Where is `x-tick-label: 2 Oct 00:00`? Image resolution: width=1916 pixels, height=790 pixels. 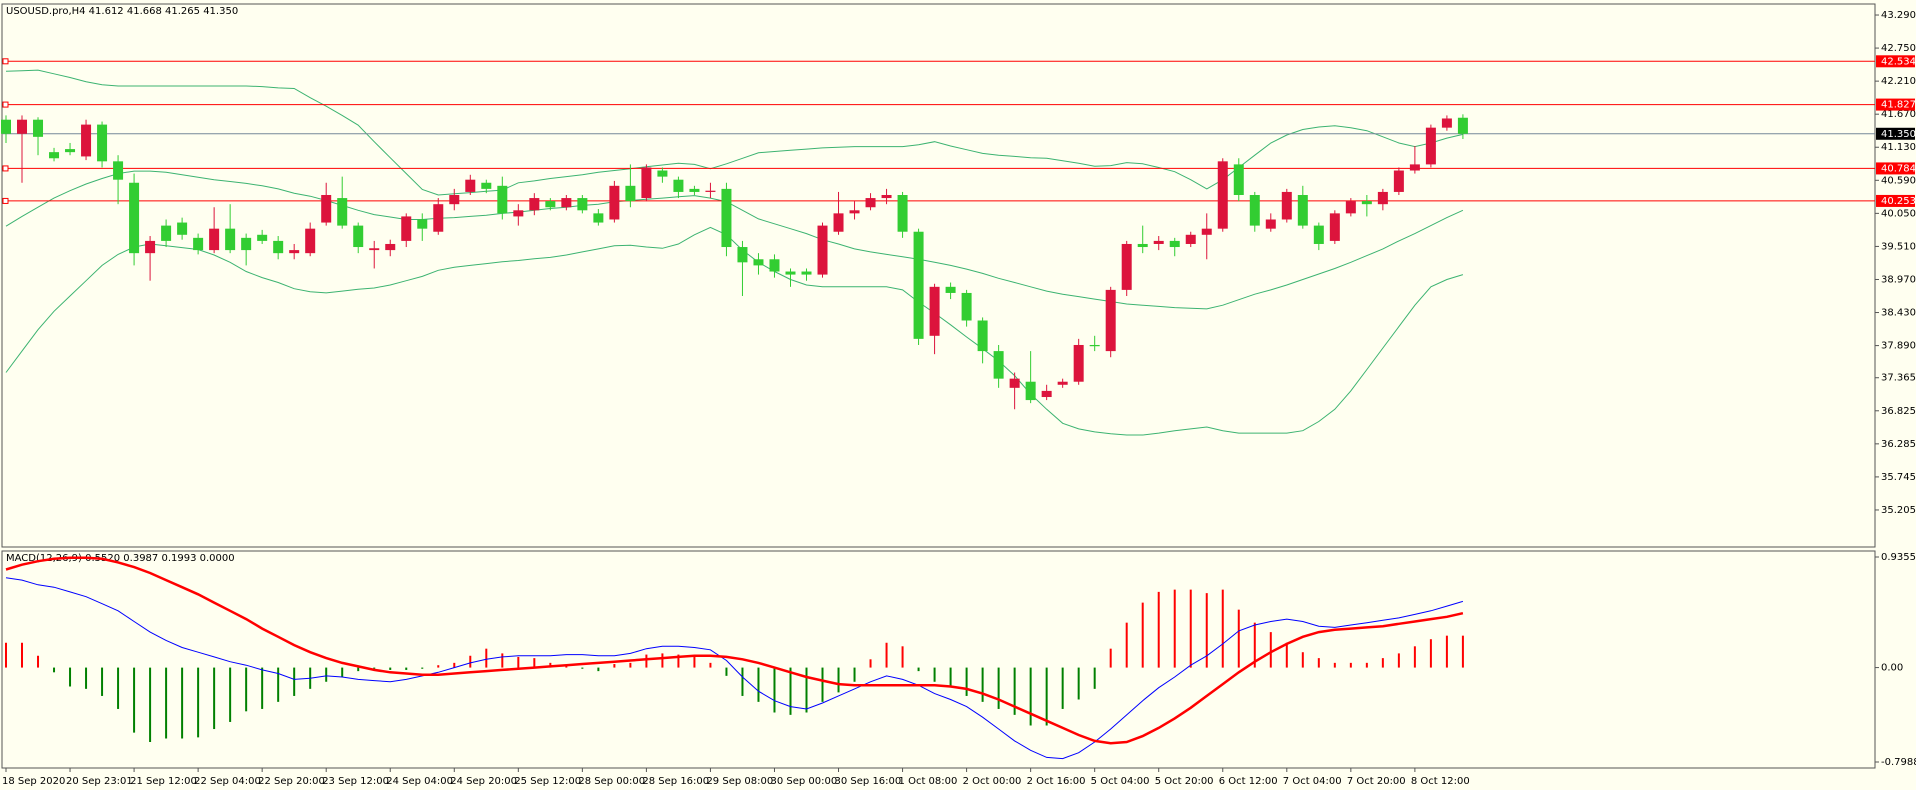 x-tick-label: 2 Oct 00:00 is located at coordinates (992, 781).